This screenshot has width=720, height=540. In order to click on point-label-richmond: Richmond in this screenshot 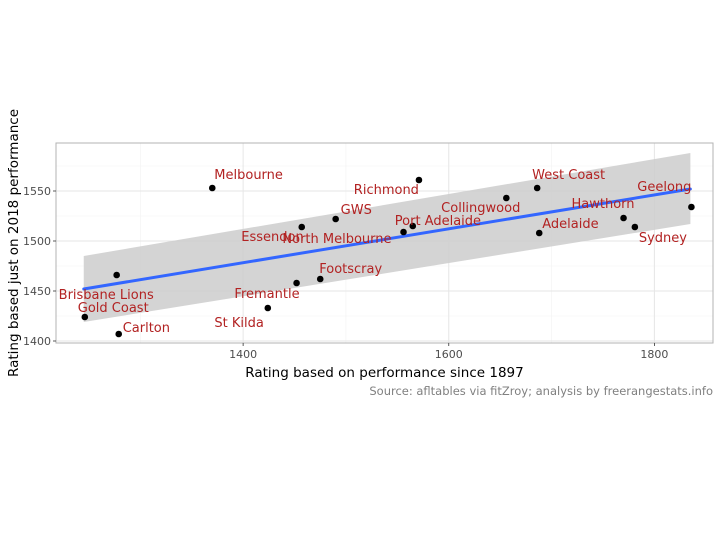, I will do `click(386, 190)`.